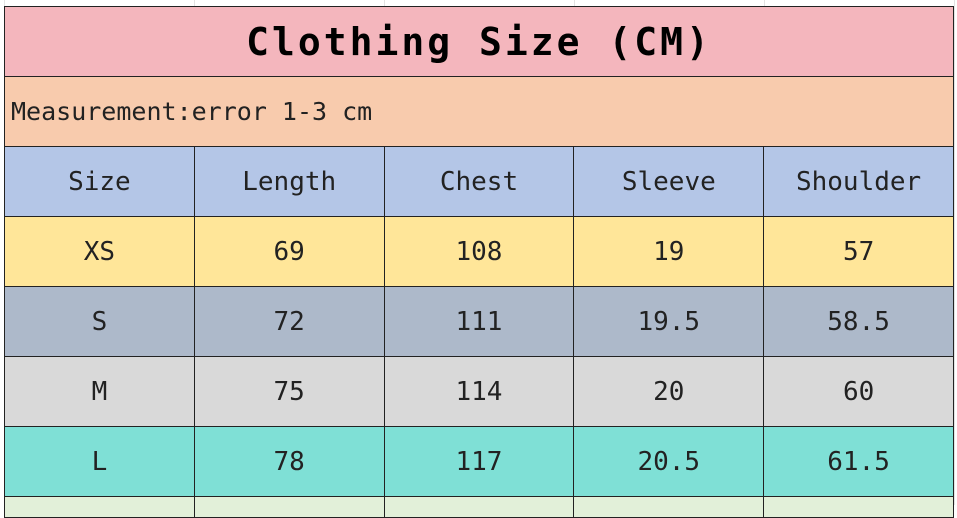 The width and height of the screenshot is (957, 518). What do you see at coordinates (99, 251) in the screenshot?
I see `cell: XS` at bounding box center [99, 251].